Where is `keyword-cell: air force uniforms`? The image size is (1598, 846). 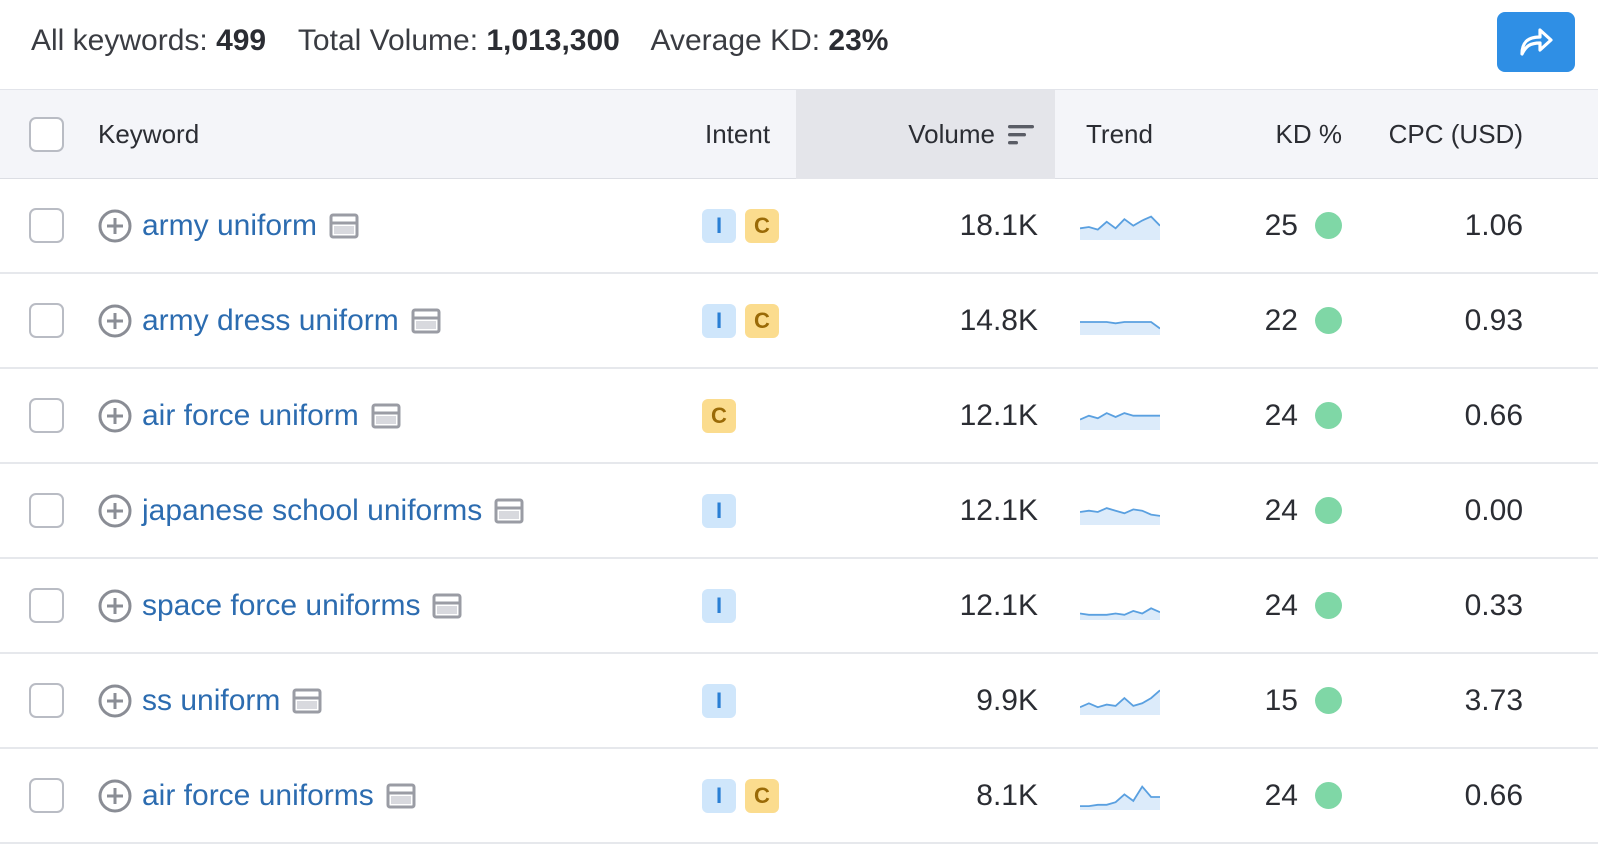
keyword-cell: air force uniforms is located at coordinates (257, 795).